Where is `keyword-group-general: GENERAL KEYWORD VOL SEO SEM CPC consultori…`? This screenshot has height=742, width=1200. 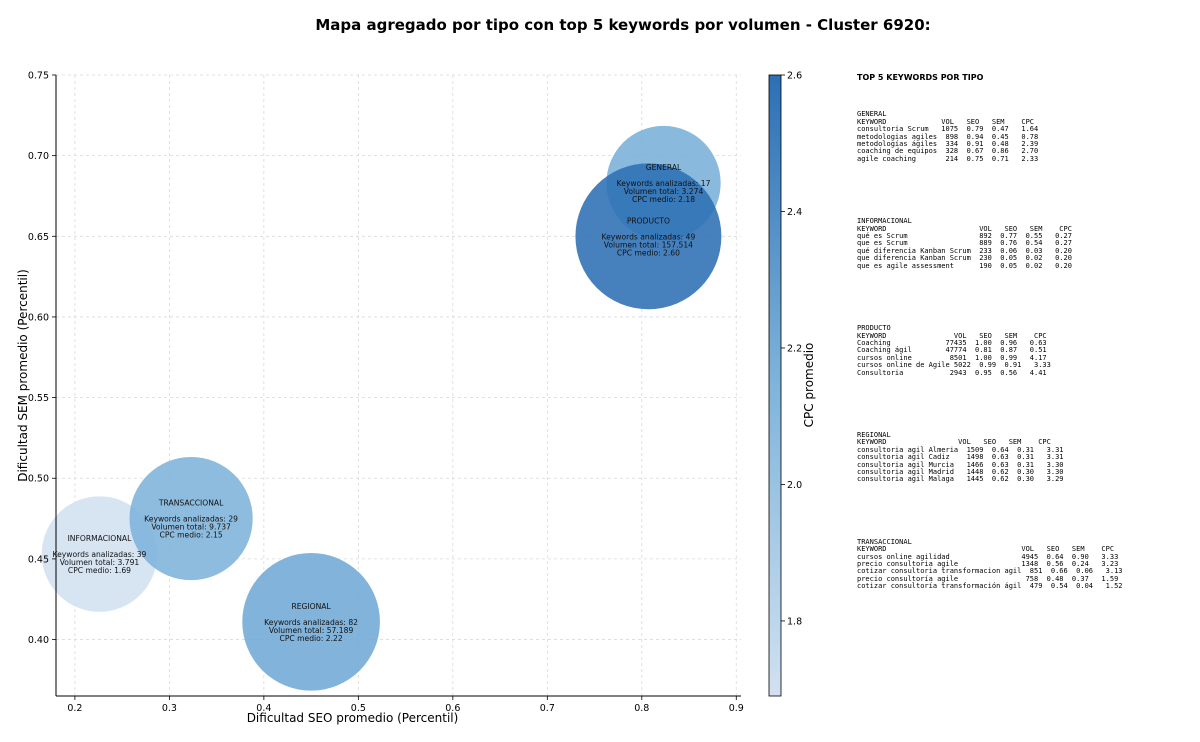
keyword-group-general: GENERAL KEYWORD VOL SEO SEM CPC consultori… is located at coordinates (1027, 136).